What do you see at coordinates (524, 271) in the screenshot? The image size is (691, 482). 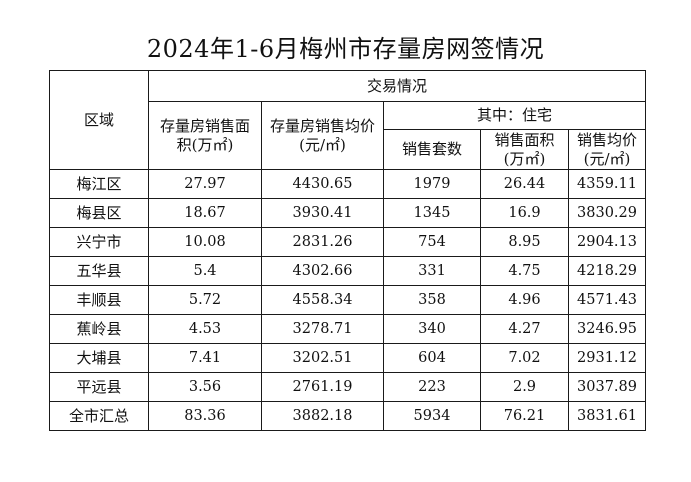 I see `cell-res-area: 4.75` at bounding box center [524, 271].